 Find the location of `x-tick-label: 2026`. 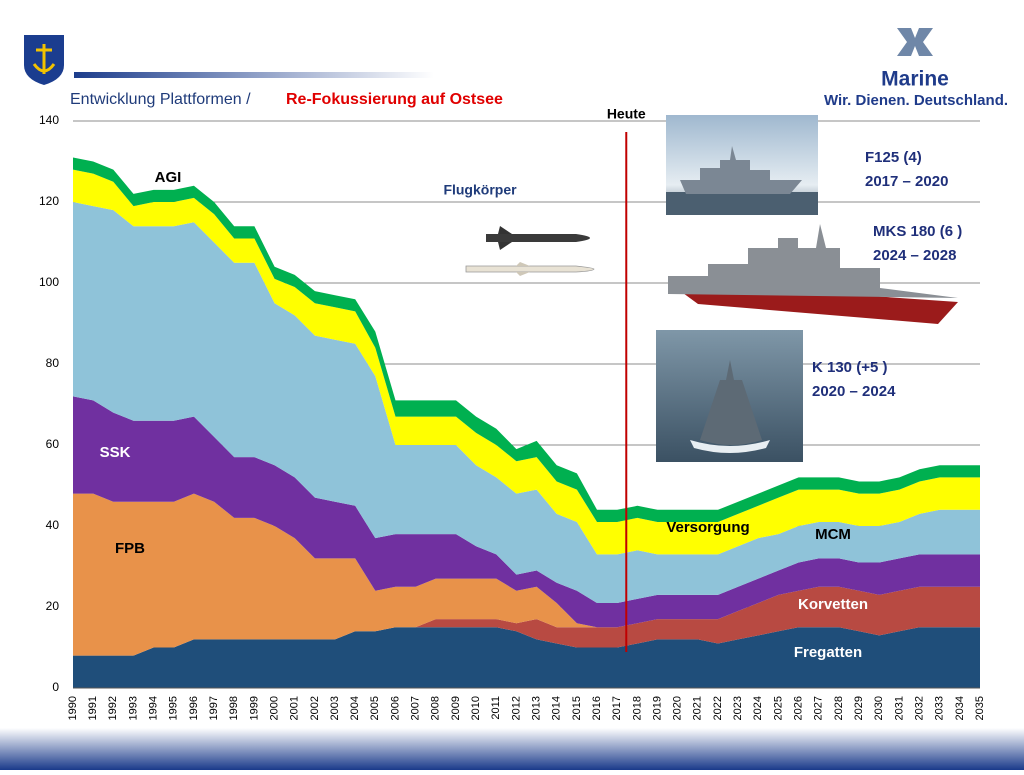

x-tick-label: 2026 is located at coordinates (799, 708).